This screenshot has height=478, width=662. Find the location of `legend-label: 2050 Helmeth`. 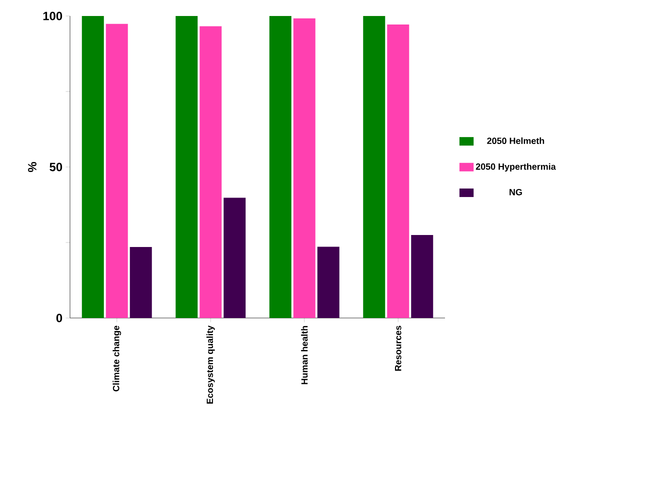

legend-label: 2050 Helmeth is located at coordinates (515, 140).